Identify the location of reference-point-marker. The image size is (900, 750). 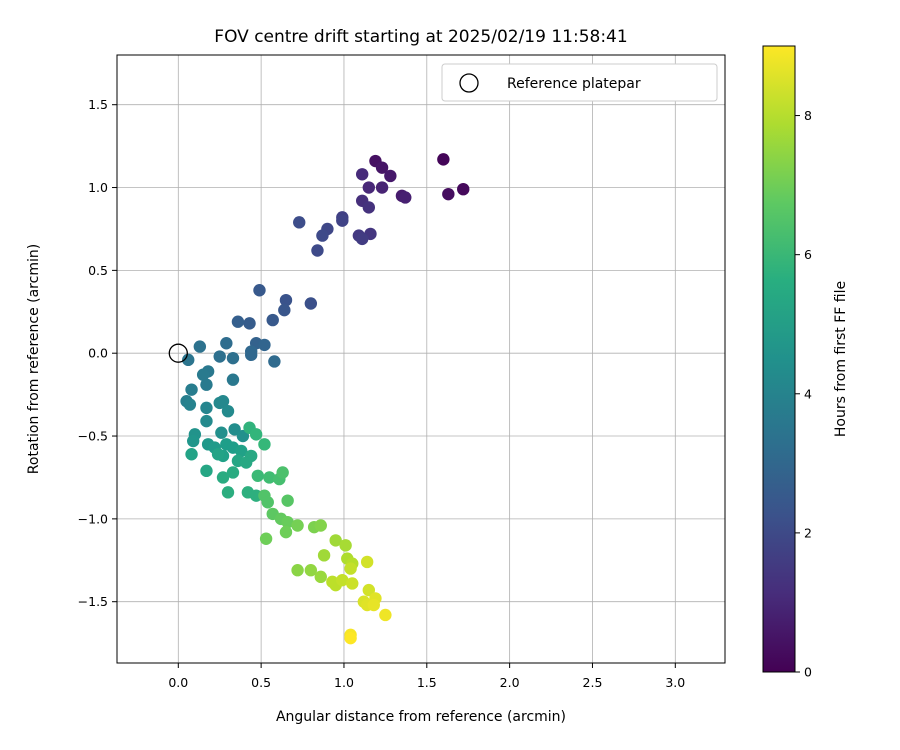
(178, 353).